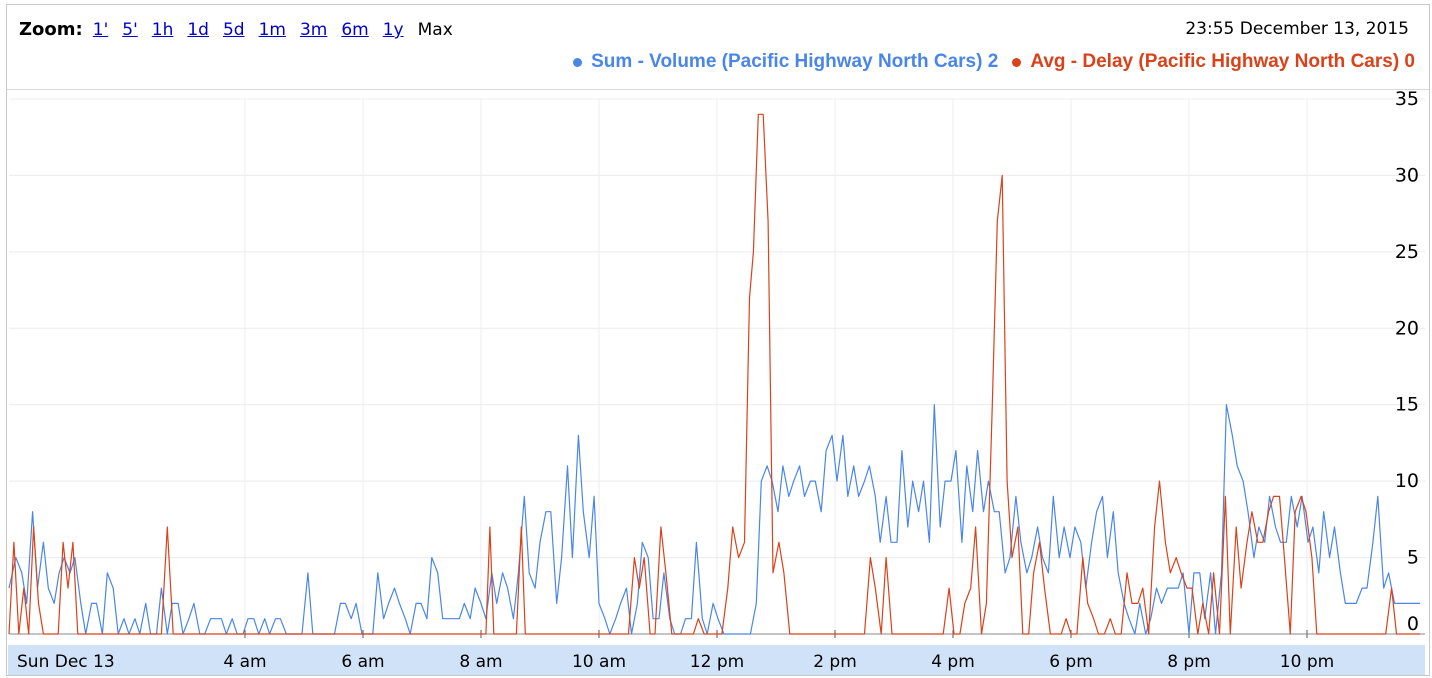  I want to click on y-tick-label-10: 10, so click(1407, 481).